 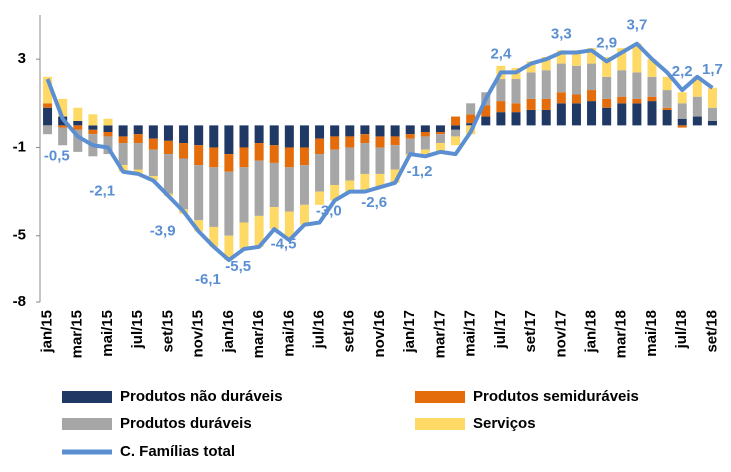 I want to click on x-tick-label: jul/18, so click(x=681, y=329).